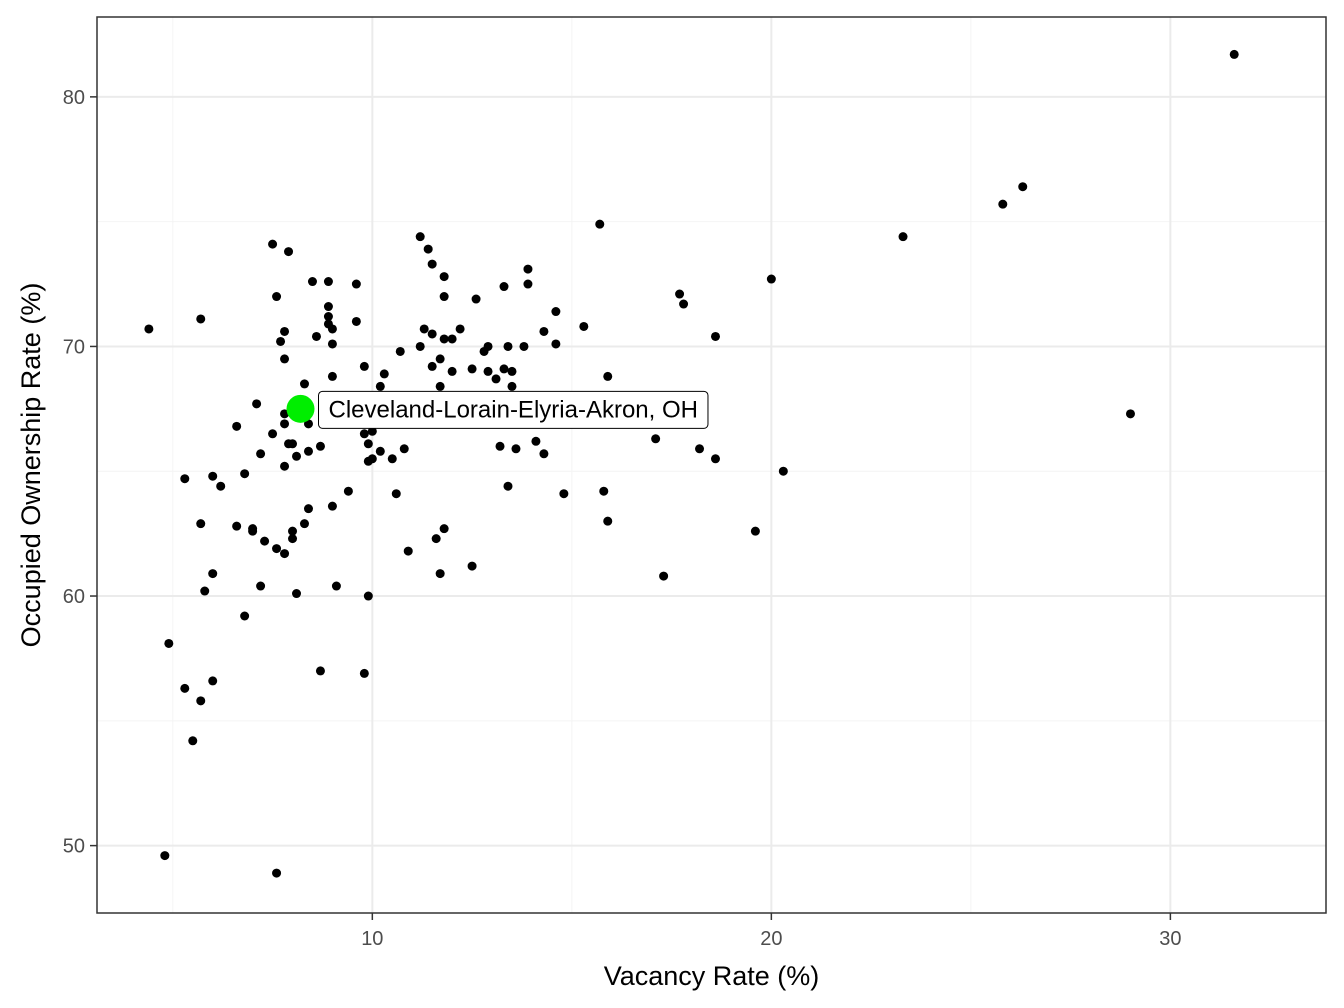 The height and width of the screenshot is (1008, 1344). I want to click on x-tick-label: 10, so click(372, 939).